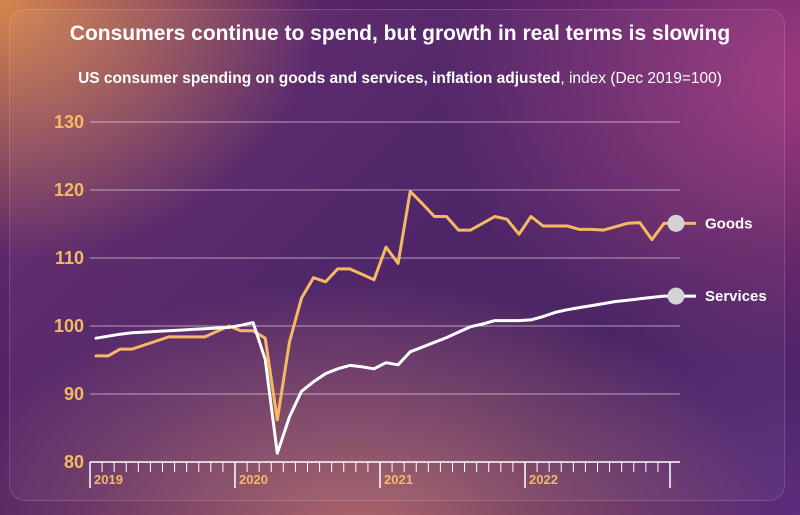 This screenshot has height=515, width=800. Describe the element at coordinates (74, 394) in the screenshot. I see `y-tick-label: 90` at that location.